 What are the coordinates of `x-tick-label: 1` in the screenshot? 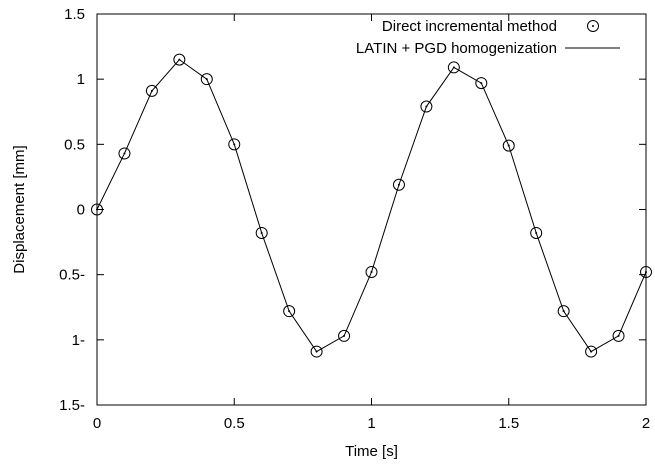 It's located at (371, 423).